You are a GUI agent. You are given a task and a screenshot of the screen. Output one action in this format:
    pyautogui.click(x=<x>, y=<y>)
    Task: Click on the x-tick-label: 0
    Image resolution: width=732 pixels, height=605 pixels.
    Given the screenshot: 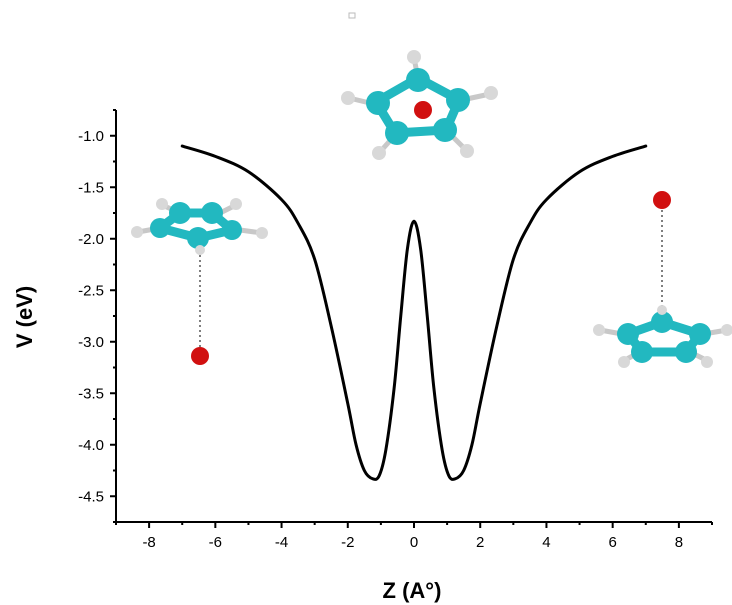 What is the action you would take?
    pyautogui.click(x=414, y=542)
    